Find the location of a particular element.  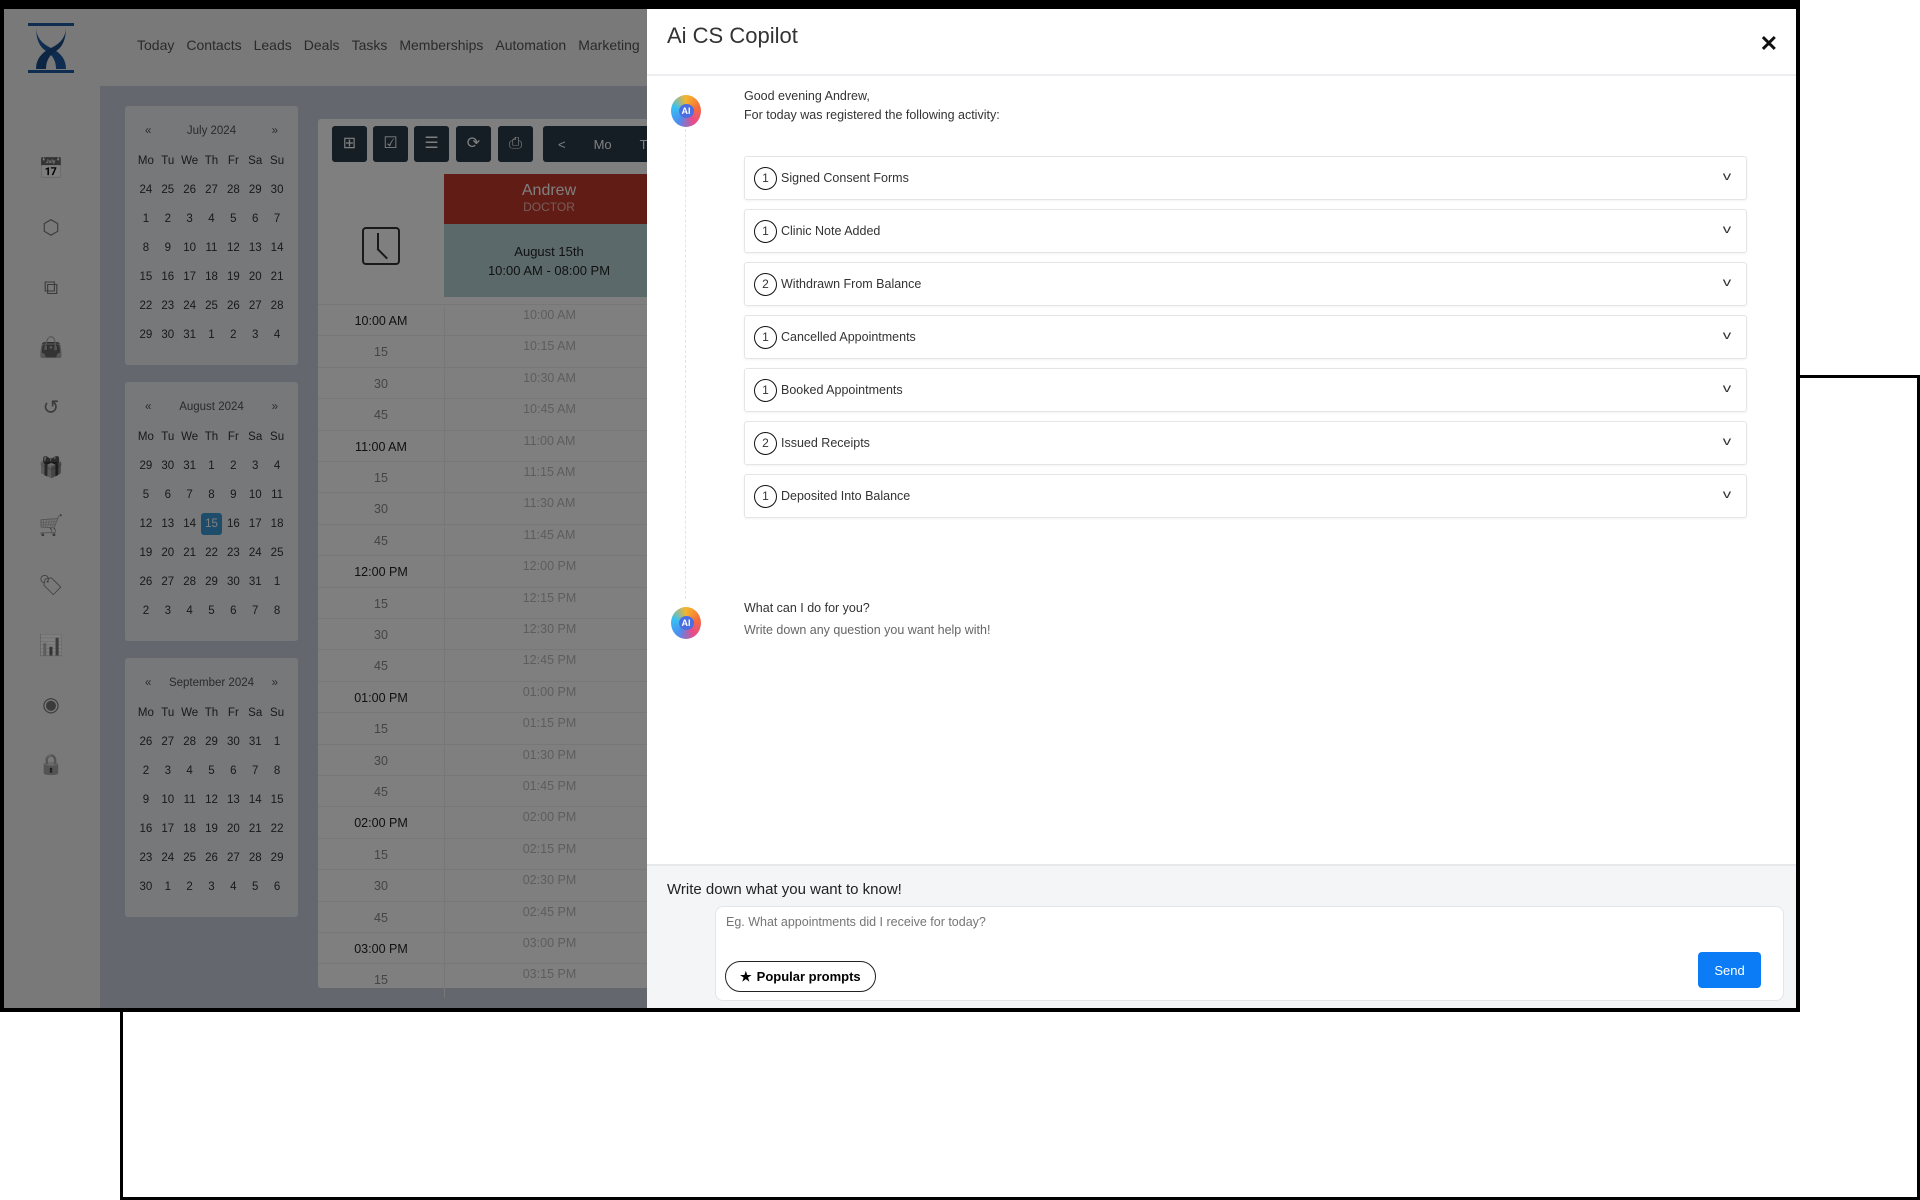

black-border is located at coordinates (900, 5).